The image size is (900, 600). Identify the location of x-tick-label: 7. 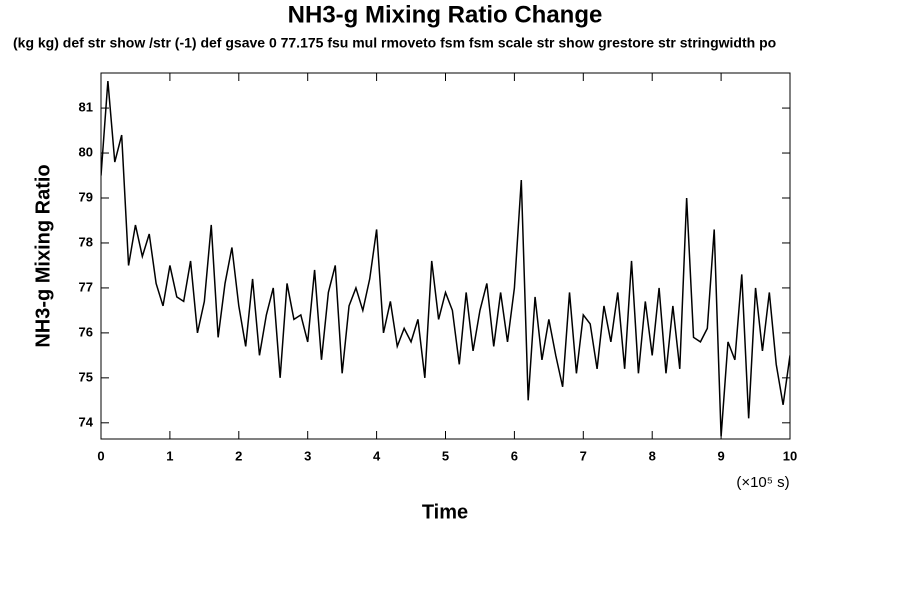
(583, 455).